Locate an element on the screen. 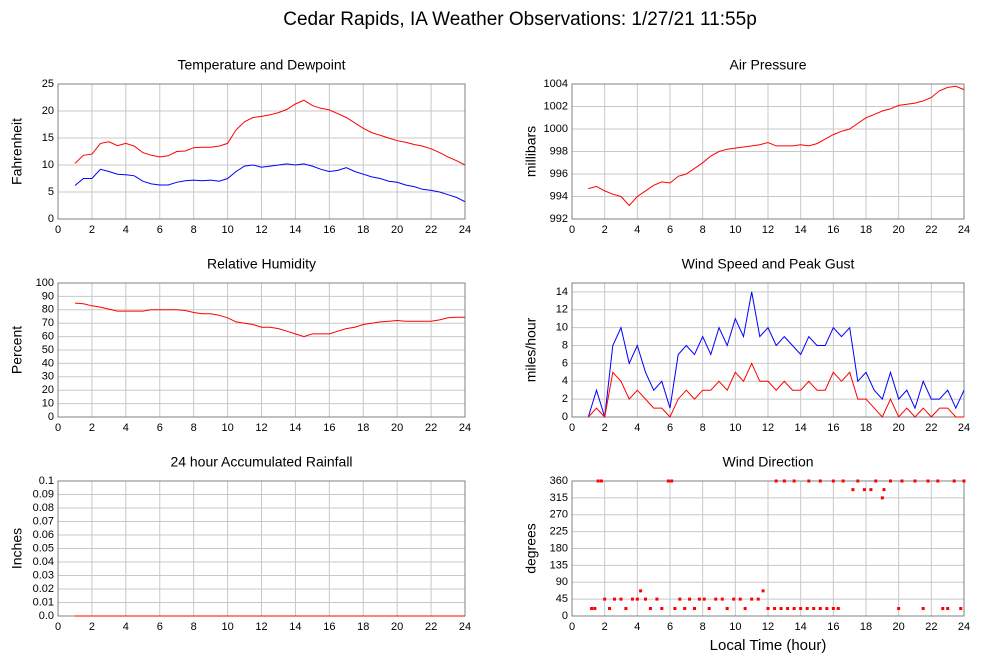 The image size is (1000, 660). y-tick-label: 0.05 is located at coordinates (43, 548).